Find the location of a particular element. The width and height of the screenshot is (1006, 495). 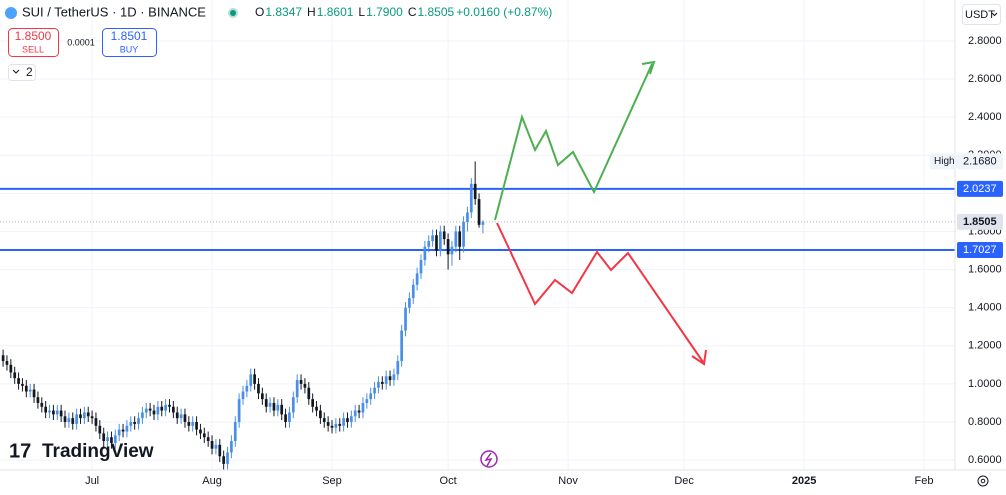

status-dot is located at coordinates (233, 13).